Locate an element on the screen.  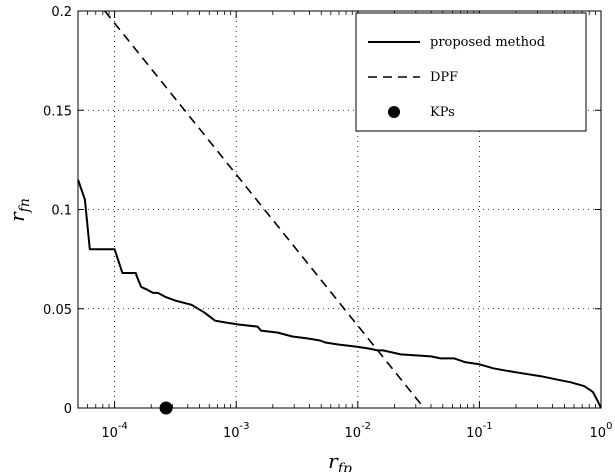
y-tick-label: 0 is located at coordinates (68, 409).